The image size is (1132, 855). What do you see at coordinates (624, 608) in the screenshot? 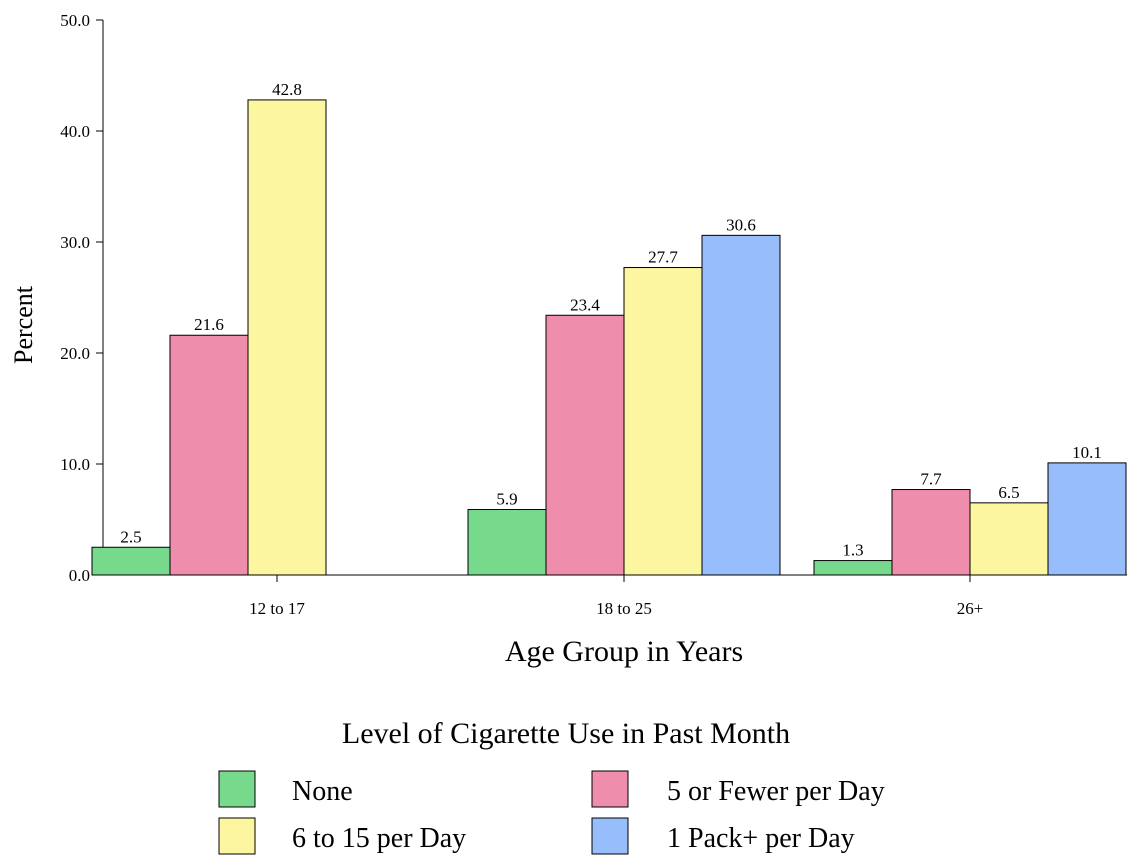
I see `x-tick-label: 18 to 25` at bounding box center [624, 608].